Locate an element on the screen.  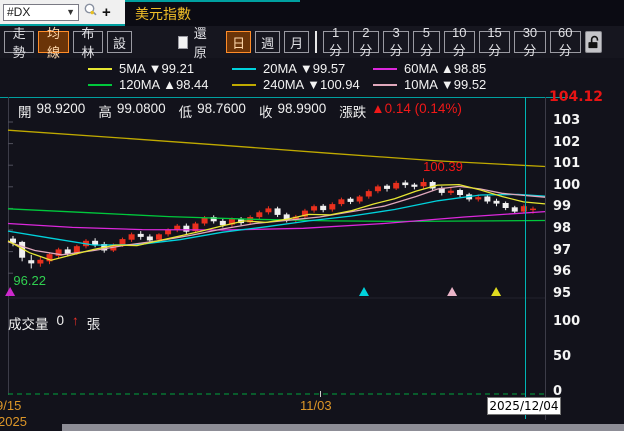
trend-button: 走勢 is located at coordinates (19, 43).